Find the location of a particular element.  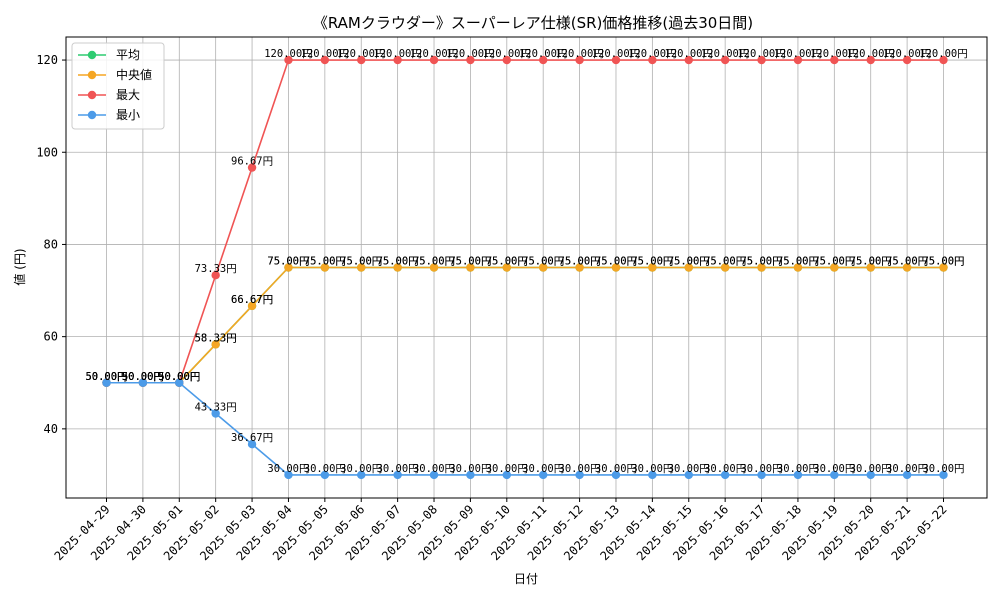

y-tick-label: 60 is located at coordinates (51, 337).